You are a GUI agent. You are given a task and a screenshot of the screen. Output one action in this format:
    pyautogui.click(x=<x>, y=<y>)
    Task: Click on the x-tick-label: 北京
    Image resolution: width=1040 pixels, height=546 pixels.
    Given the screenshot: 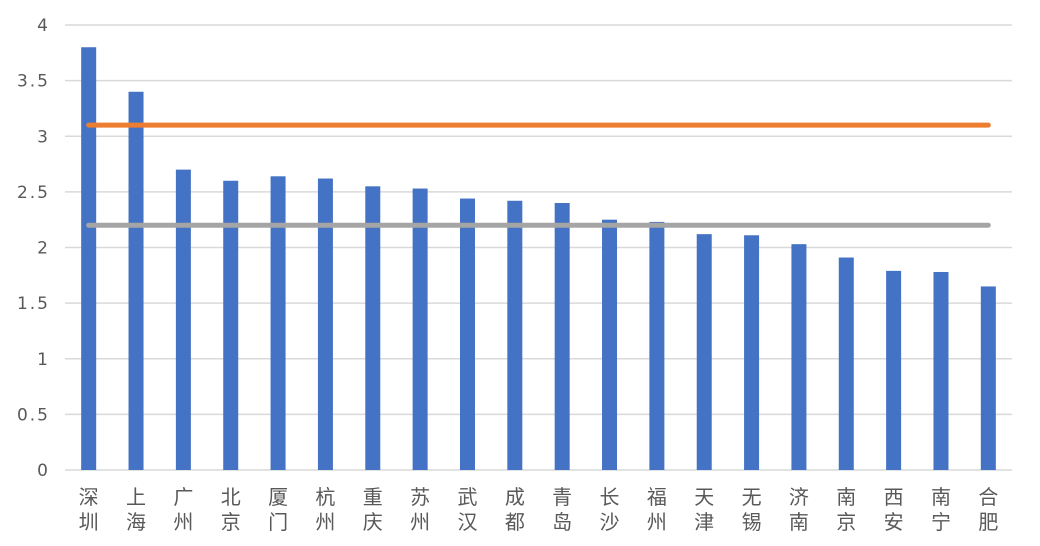 What is the action you would take?
    pyautogui.click(x=231, y=509)
    